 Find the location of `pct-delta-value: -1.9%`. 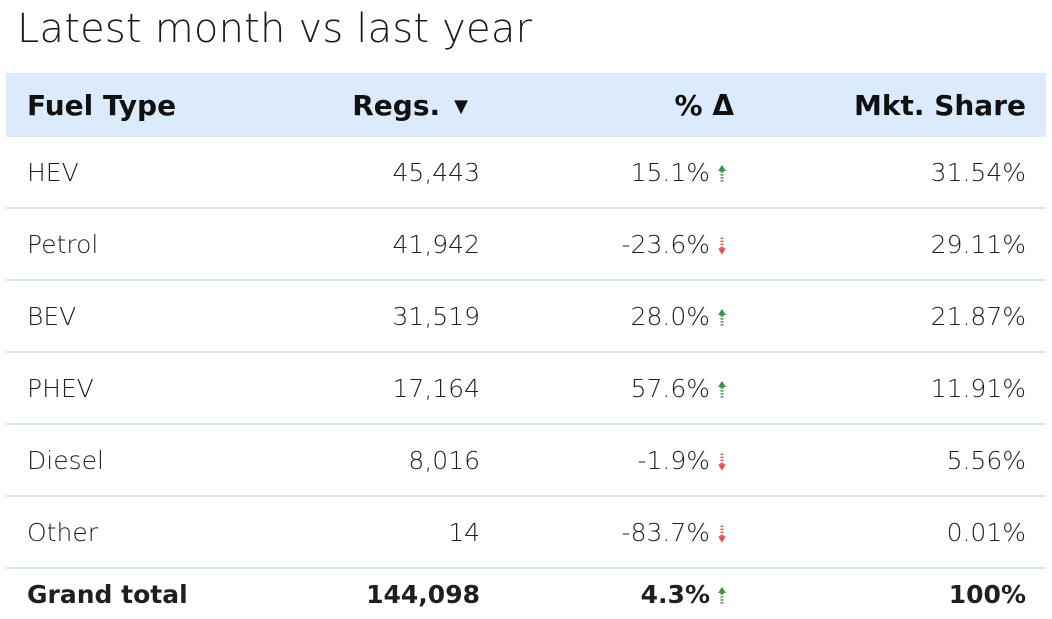

pct-delta-value: -1.9% is located at coordinates (673, 460).